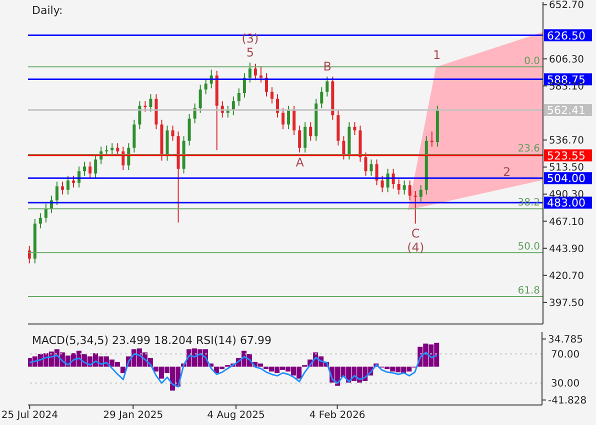  I want to click on y-tick-label: 536.70, so click(566, 141).